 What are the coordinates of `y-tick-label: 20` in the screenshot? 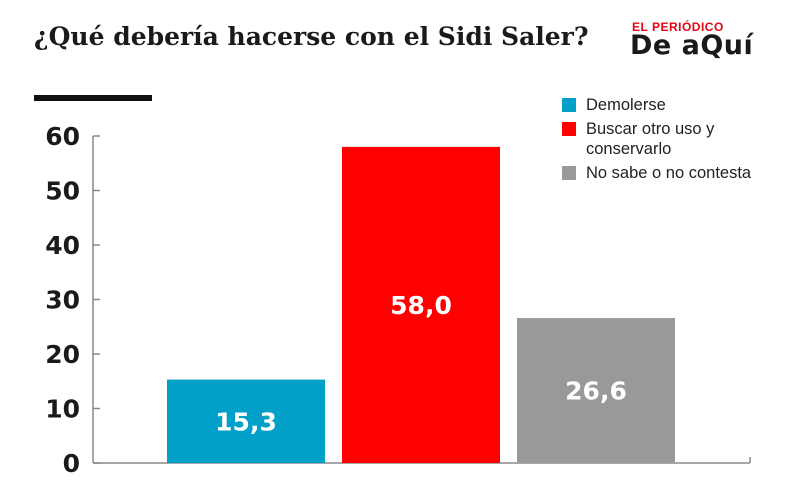 It's located at (62, 354).